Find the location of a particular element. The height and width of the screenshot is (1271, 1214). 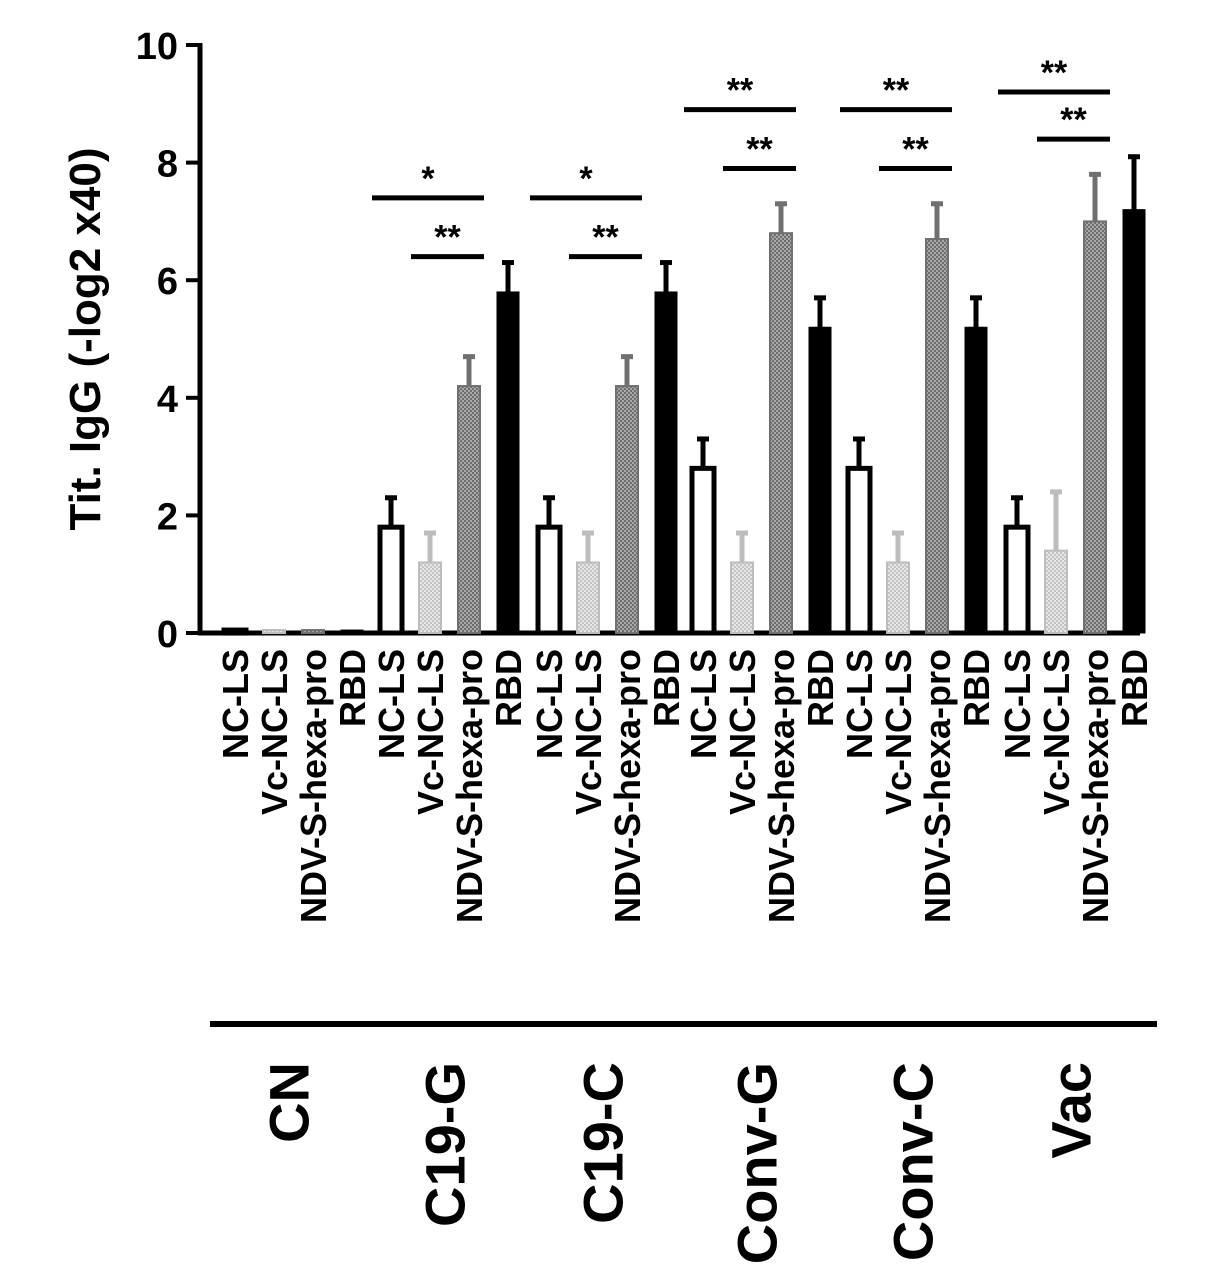

bar-conv-c-rbd is located at coordinates (976, 480).